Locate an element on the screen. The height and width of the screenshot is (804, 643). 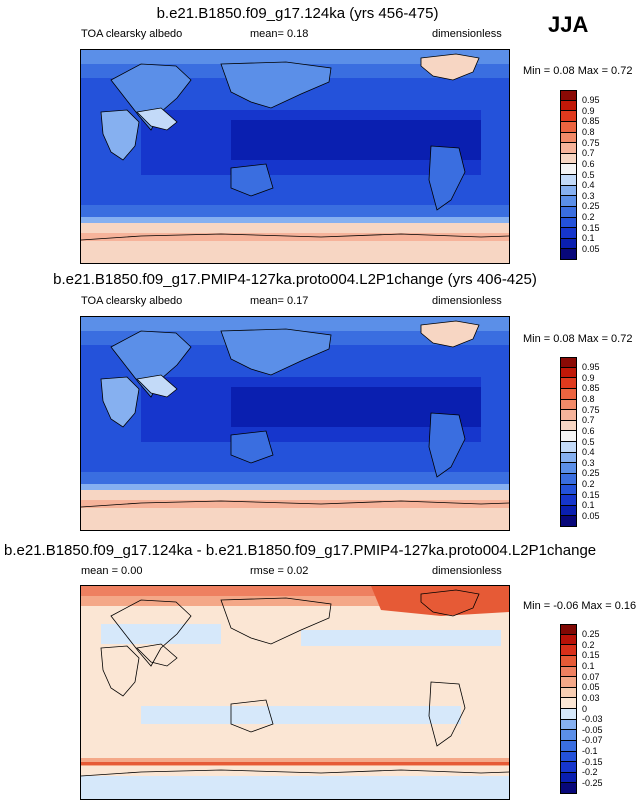
panel-1-title: b.e21.B1850.f09_g17.124ka (yrs 456-475) is located at coordinates (297, 13).